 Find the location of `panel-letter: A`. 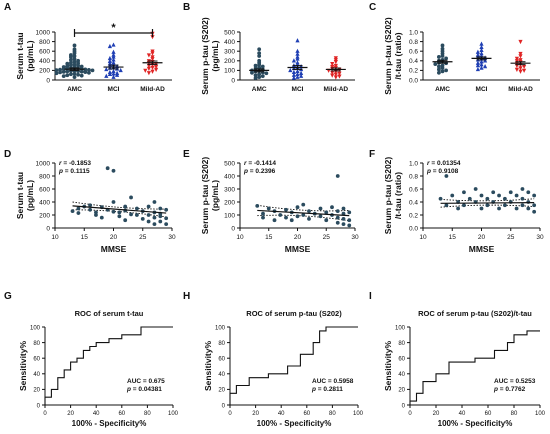

panel-letter: A is located at coordinates (7, 7).